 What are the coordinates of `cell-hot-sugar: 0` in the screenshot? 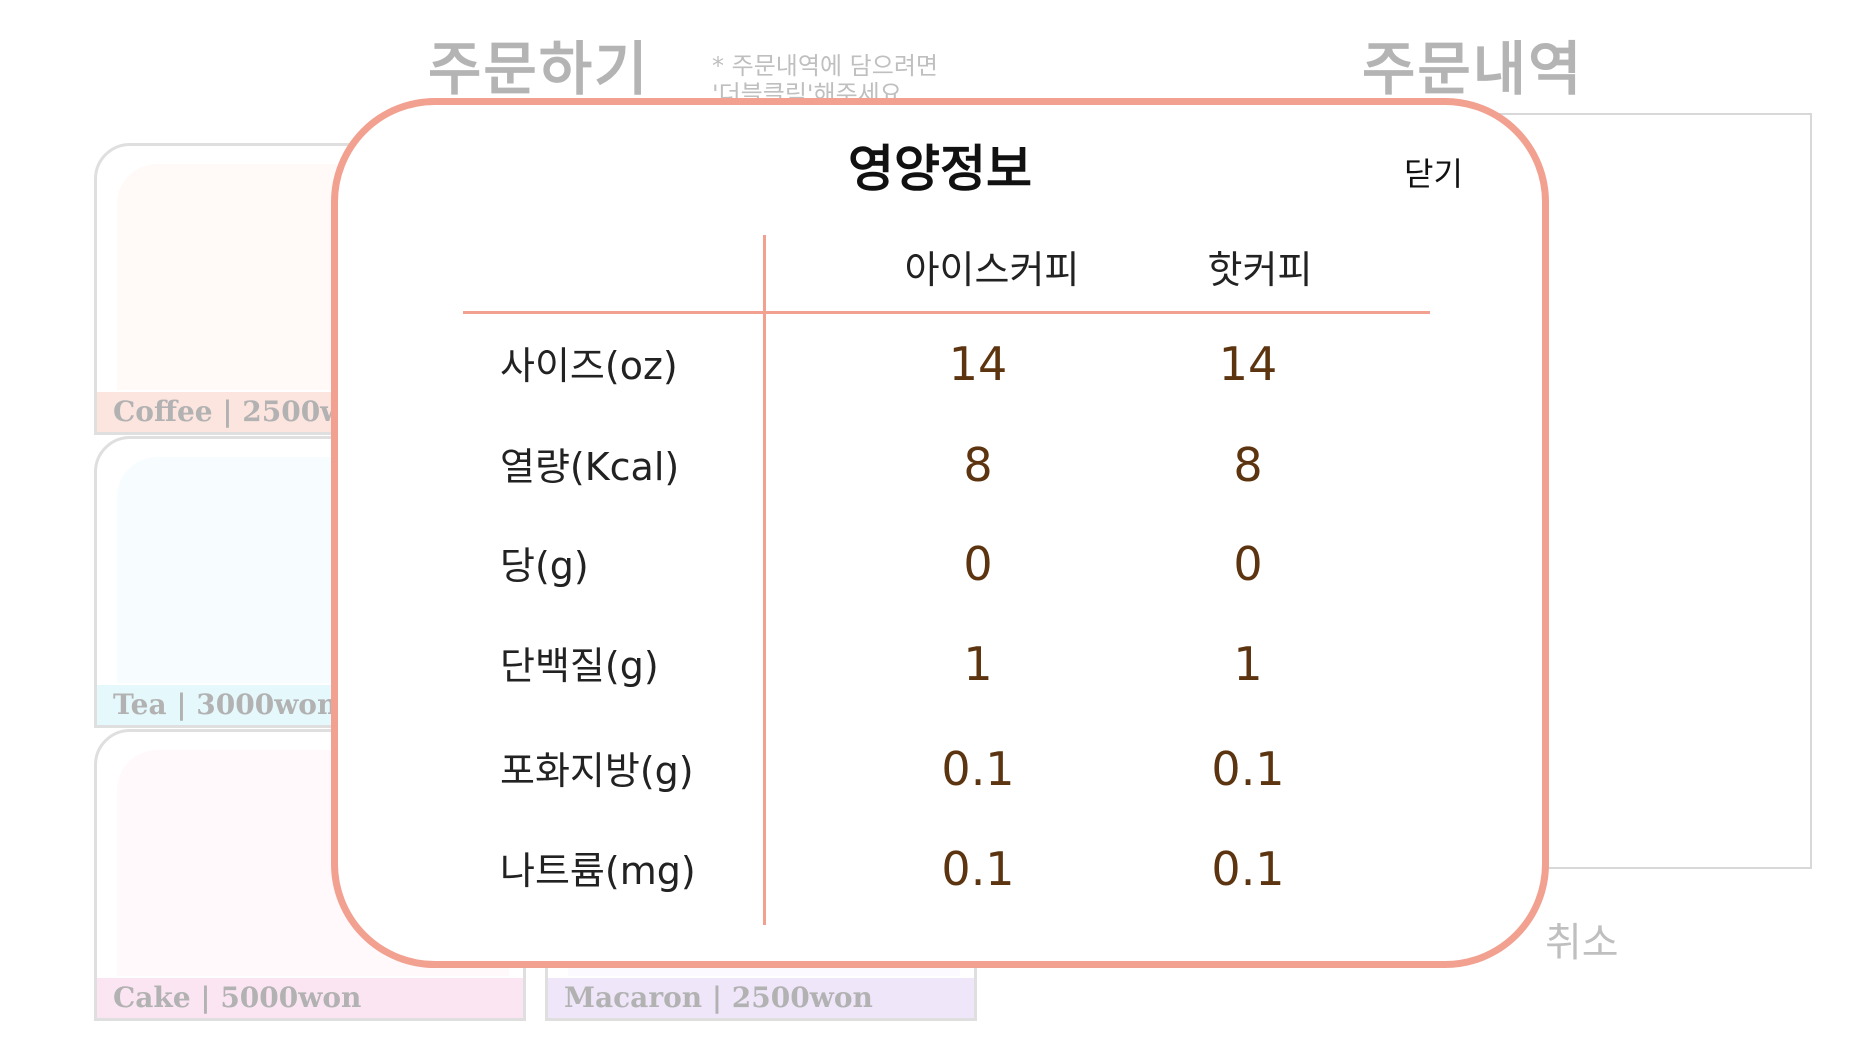 It's located at (1248, 564).